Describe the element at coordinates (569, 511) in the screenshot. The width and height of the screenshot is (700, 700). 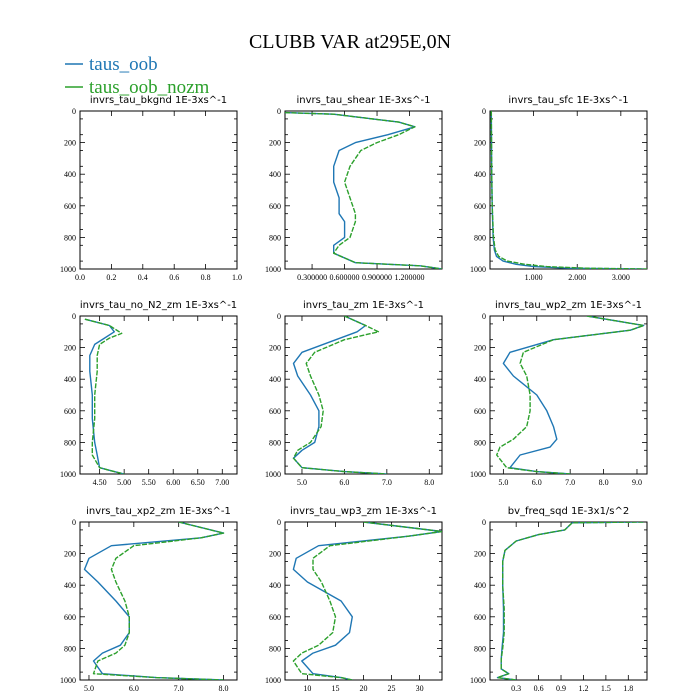
I see `panel-title: bv_freq_sqd 1E-3x1/s^2` at that location.